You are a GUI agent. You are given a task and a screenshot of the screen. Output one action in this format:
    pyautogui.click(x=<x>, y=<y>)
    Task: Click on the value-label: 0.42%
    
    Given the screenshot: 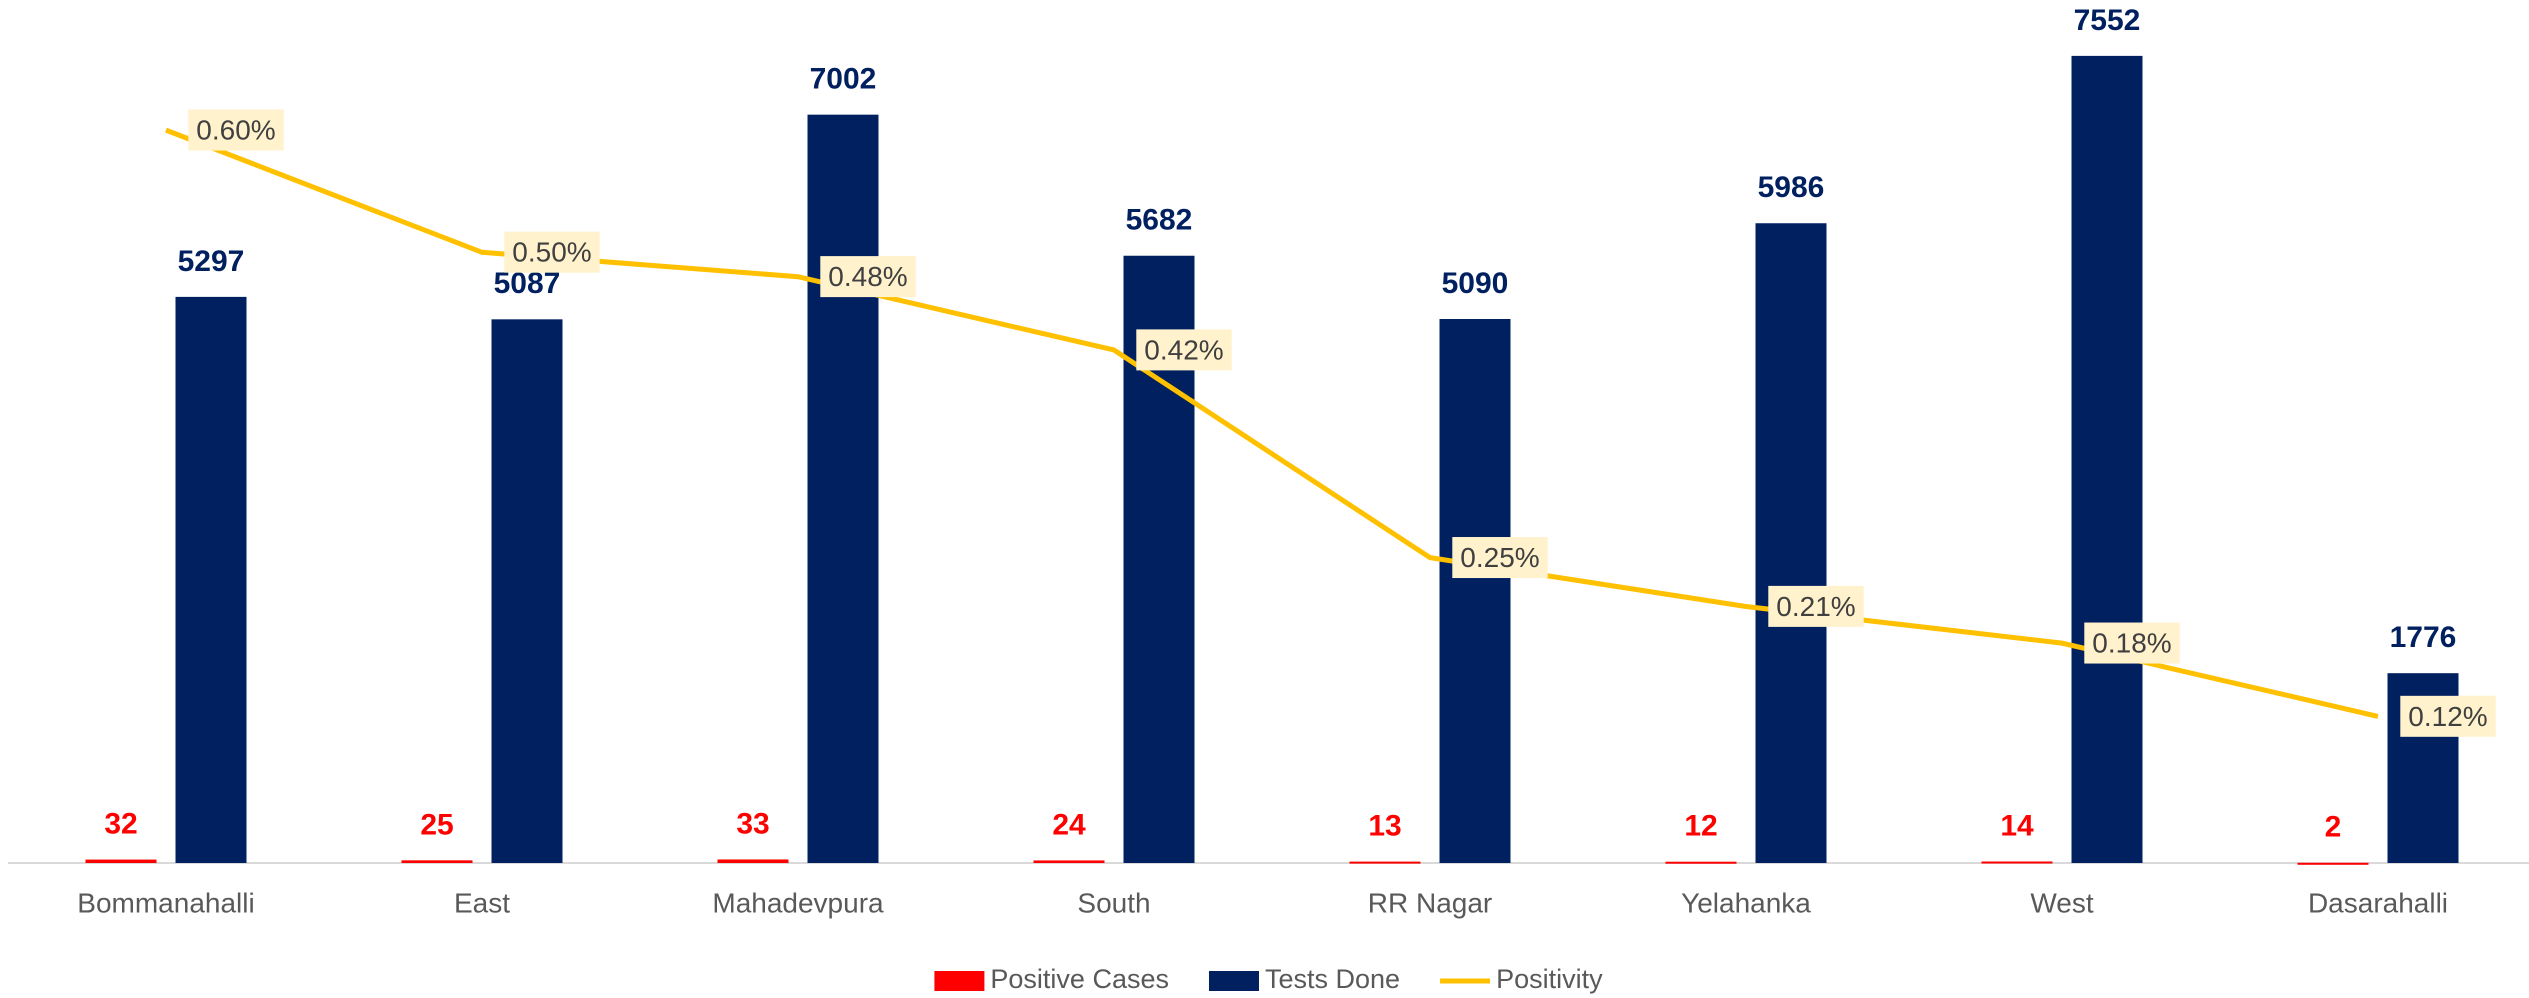 What is the action you would take?
    pyautogui.click(x=1184, y=350)
    